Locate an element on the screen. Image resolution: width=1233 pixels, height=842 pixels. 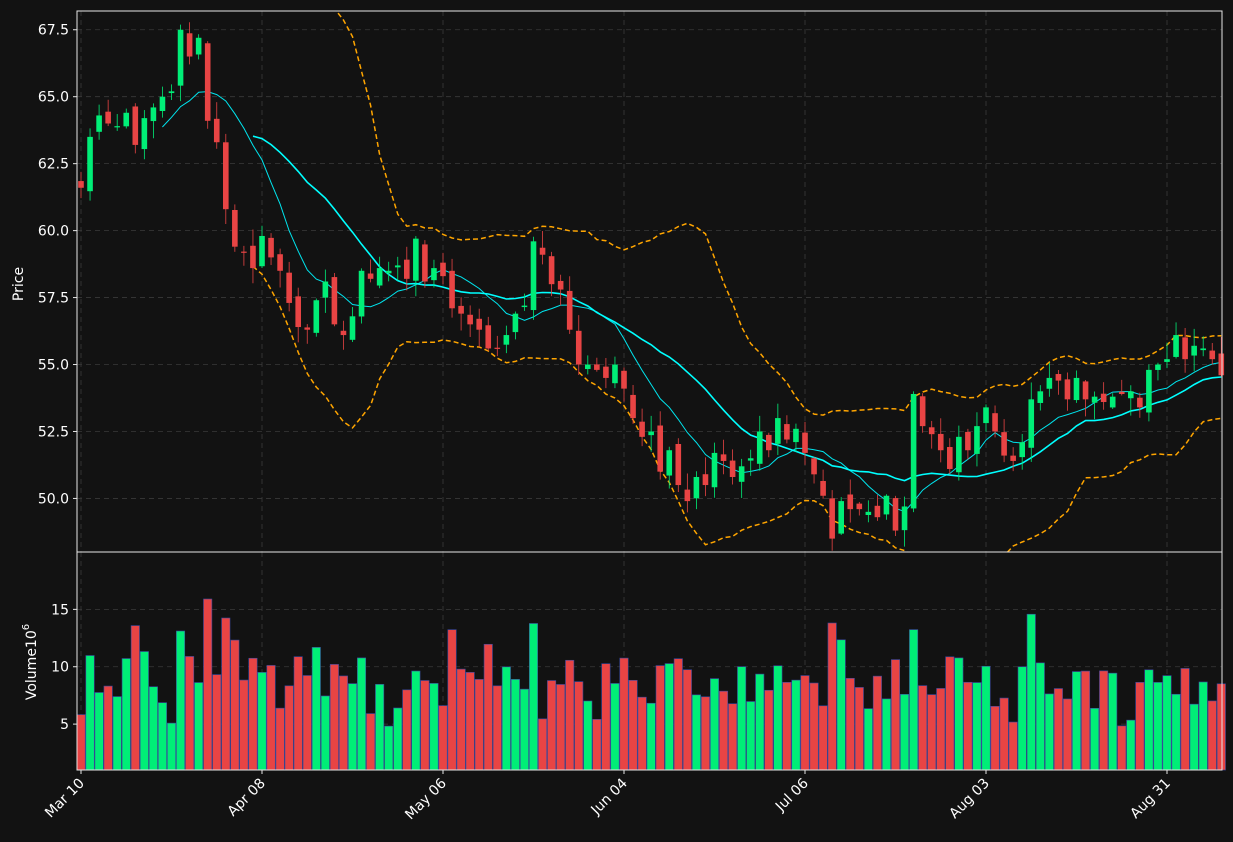
volume-tick-label: 15 is located at coordinates (60, 610).